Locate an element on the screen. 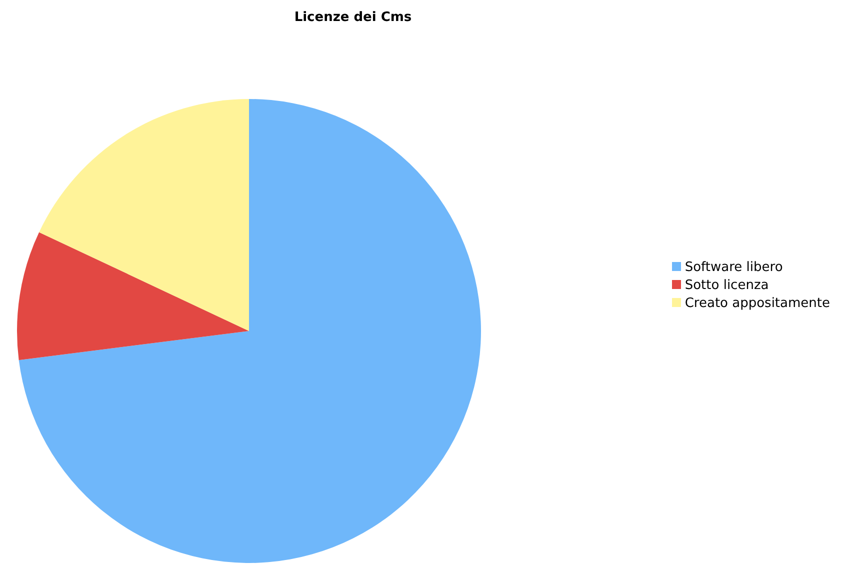 The image size is (848, 571). legend-label: Software libero is located at coordinates (733, 267).